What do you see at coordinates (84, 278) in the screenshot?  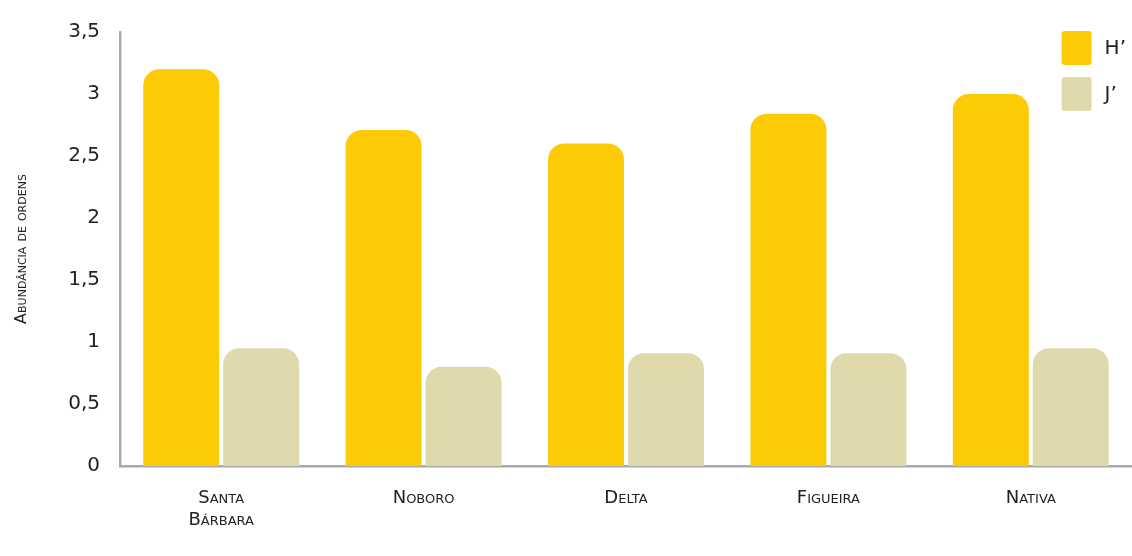 I see `y-tick-label: 1,5` at bounding box center [84, 278].